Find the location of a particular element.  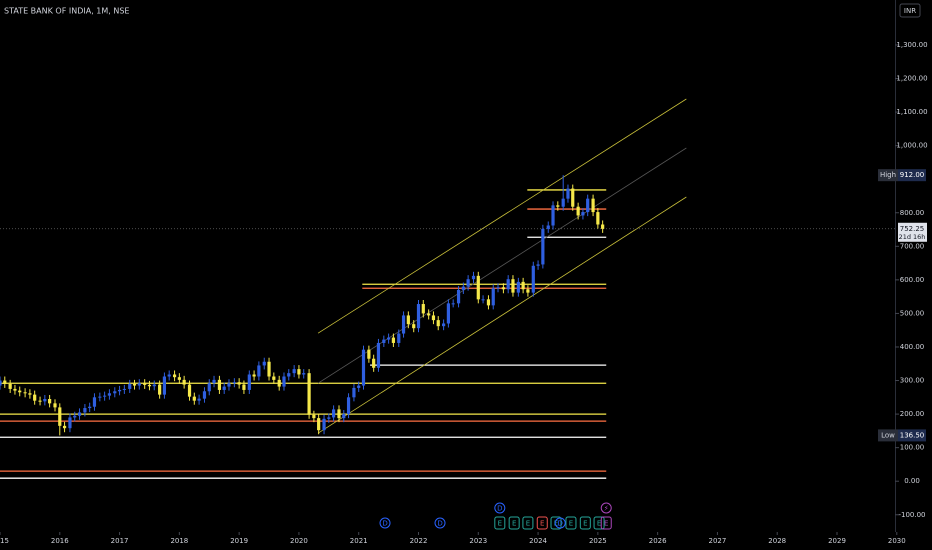

x-tick-label: 2022 is located at coordinates (419, 541).